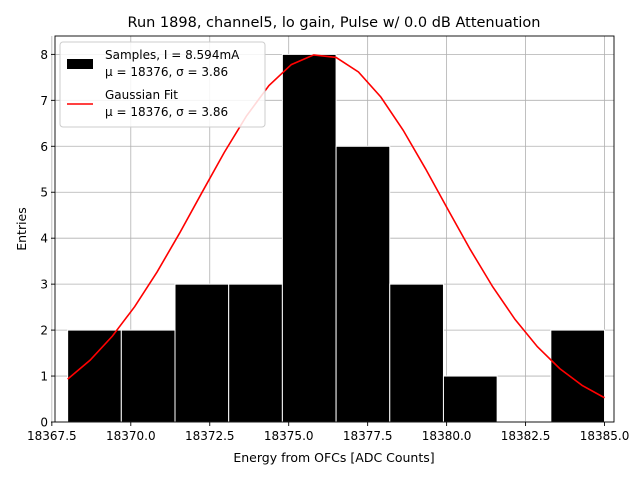  What do you see at coordinates (44, 101) in the screenshot?
I see `y-tick-label: 7` at bounding box center [44, 101].